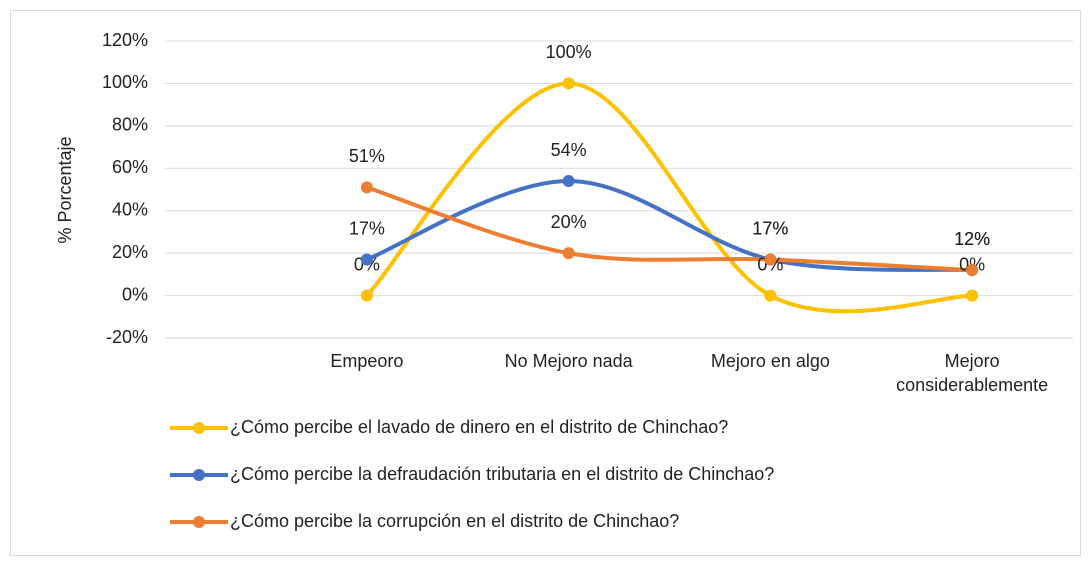  Describe the element at coordinates (125, 82) in the screenshot. I see `y-tick-label: 100%` at that location.